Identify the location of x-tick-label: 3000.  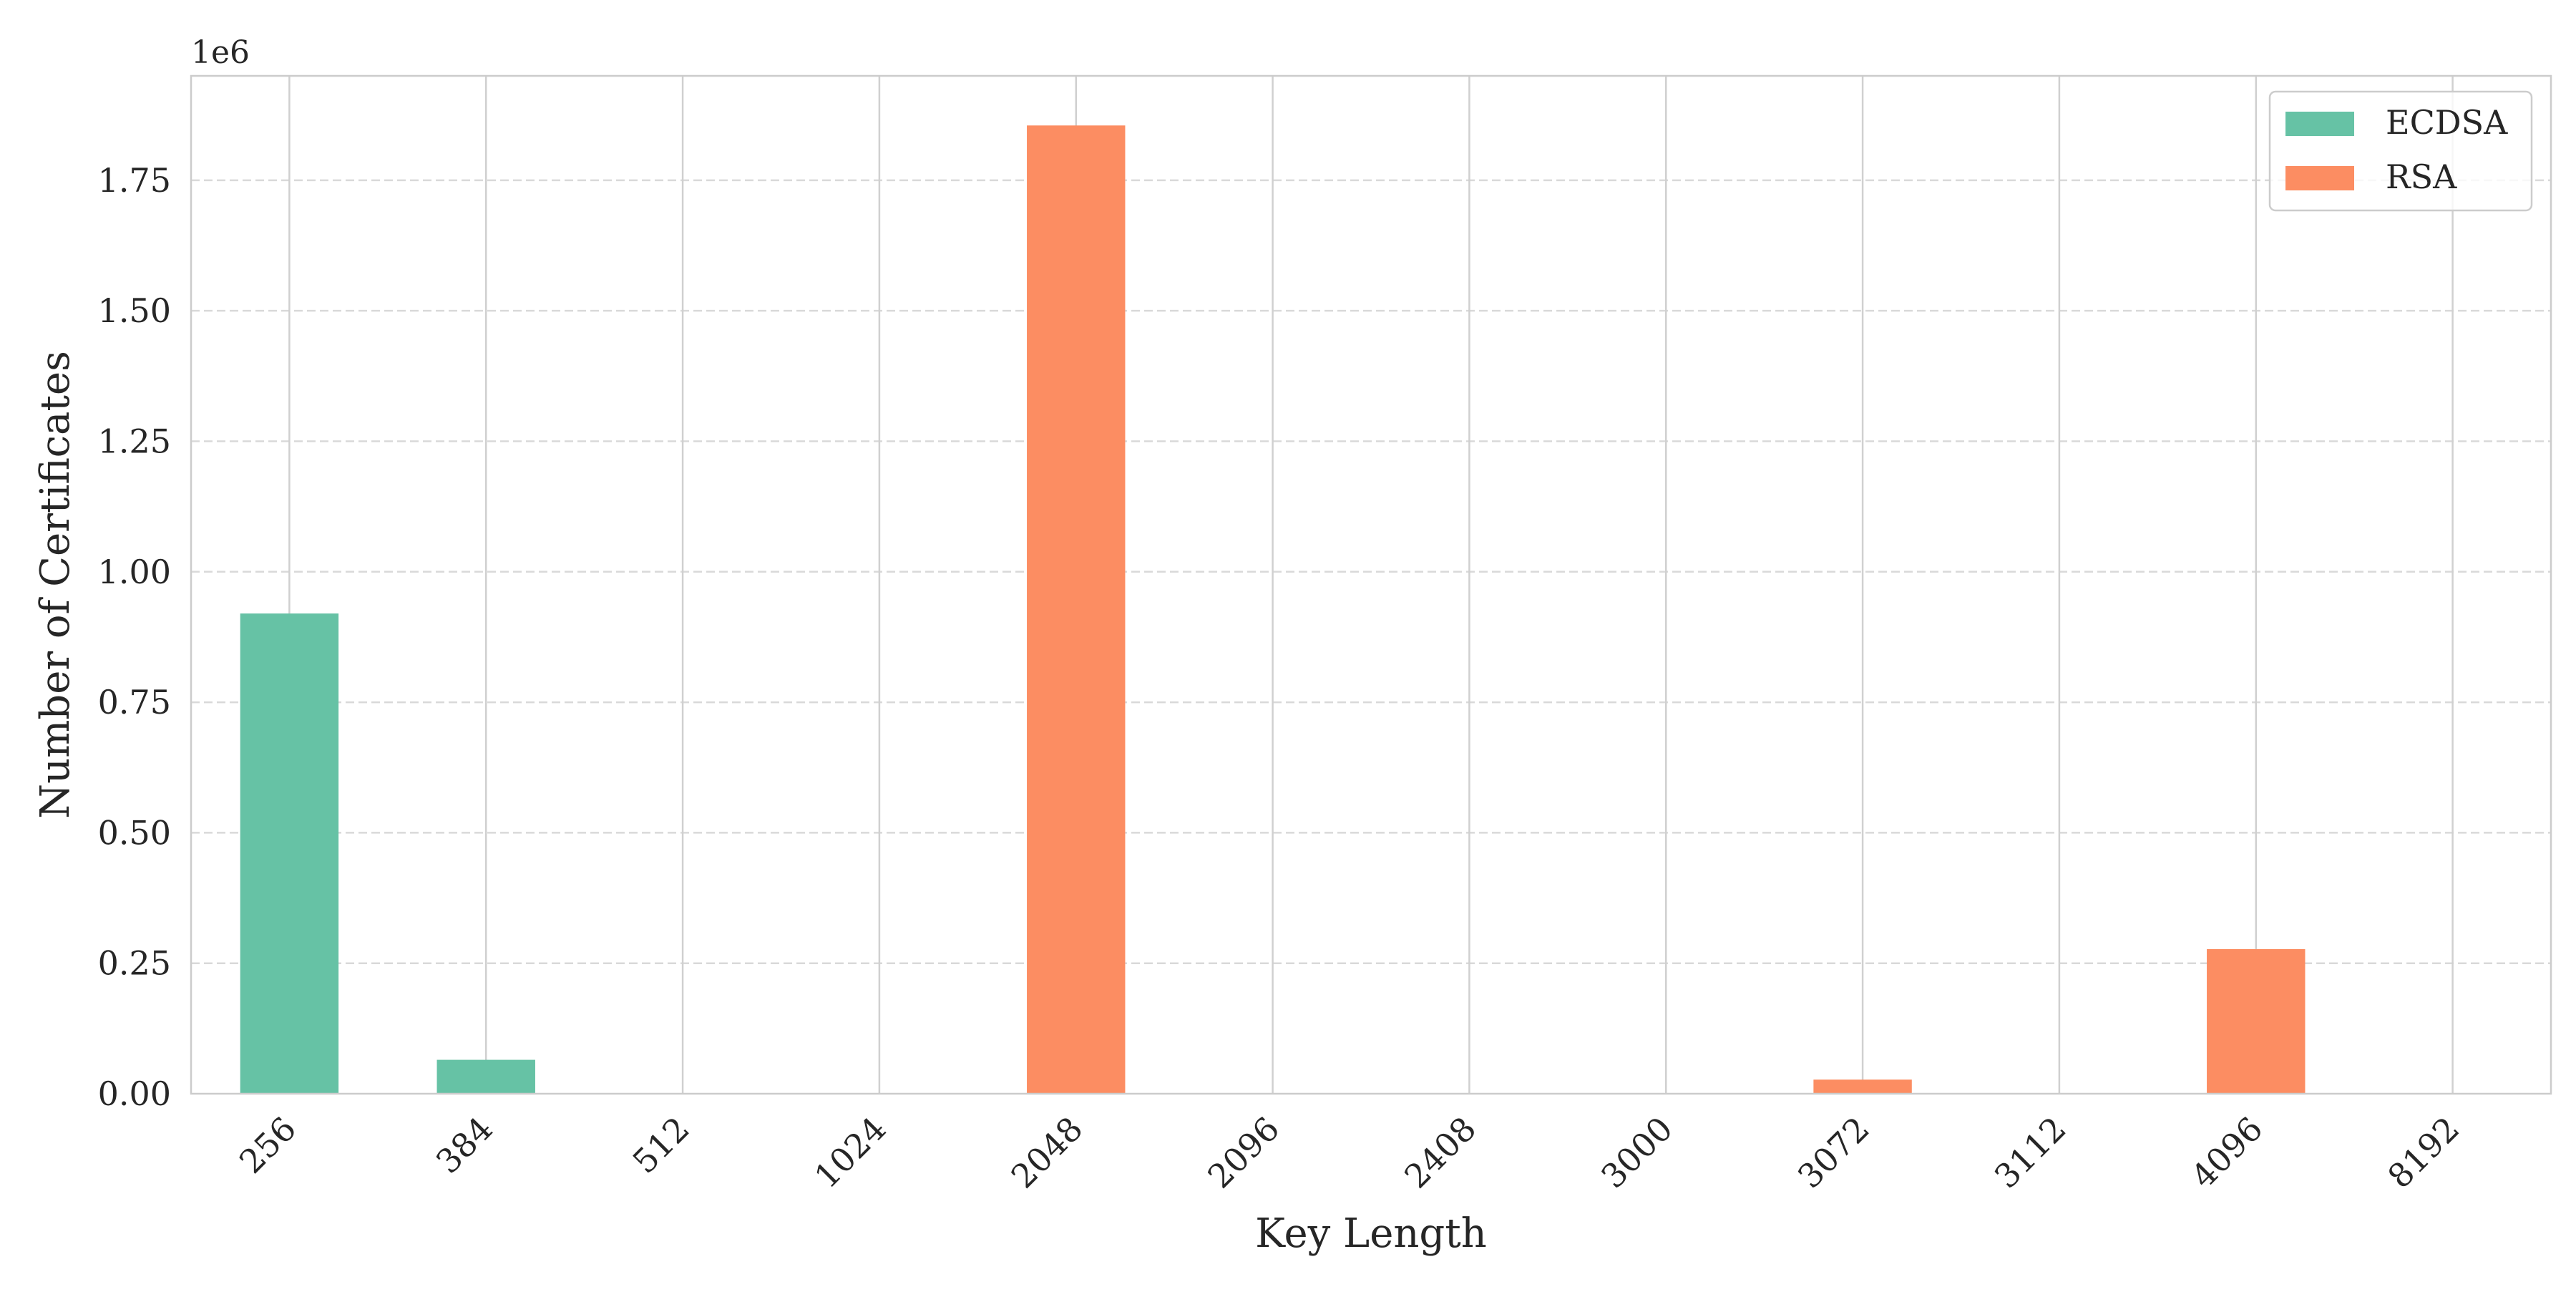
(1637, 1152).